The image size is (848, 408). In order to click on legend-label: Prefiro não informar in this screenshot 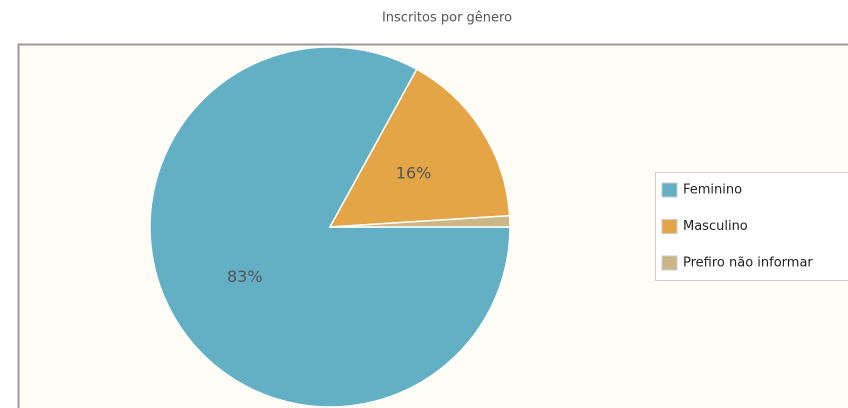, I will do `click(748, 263)`.